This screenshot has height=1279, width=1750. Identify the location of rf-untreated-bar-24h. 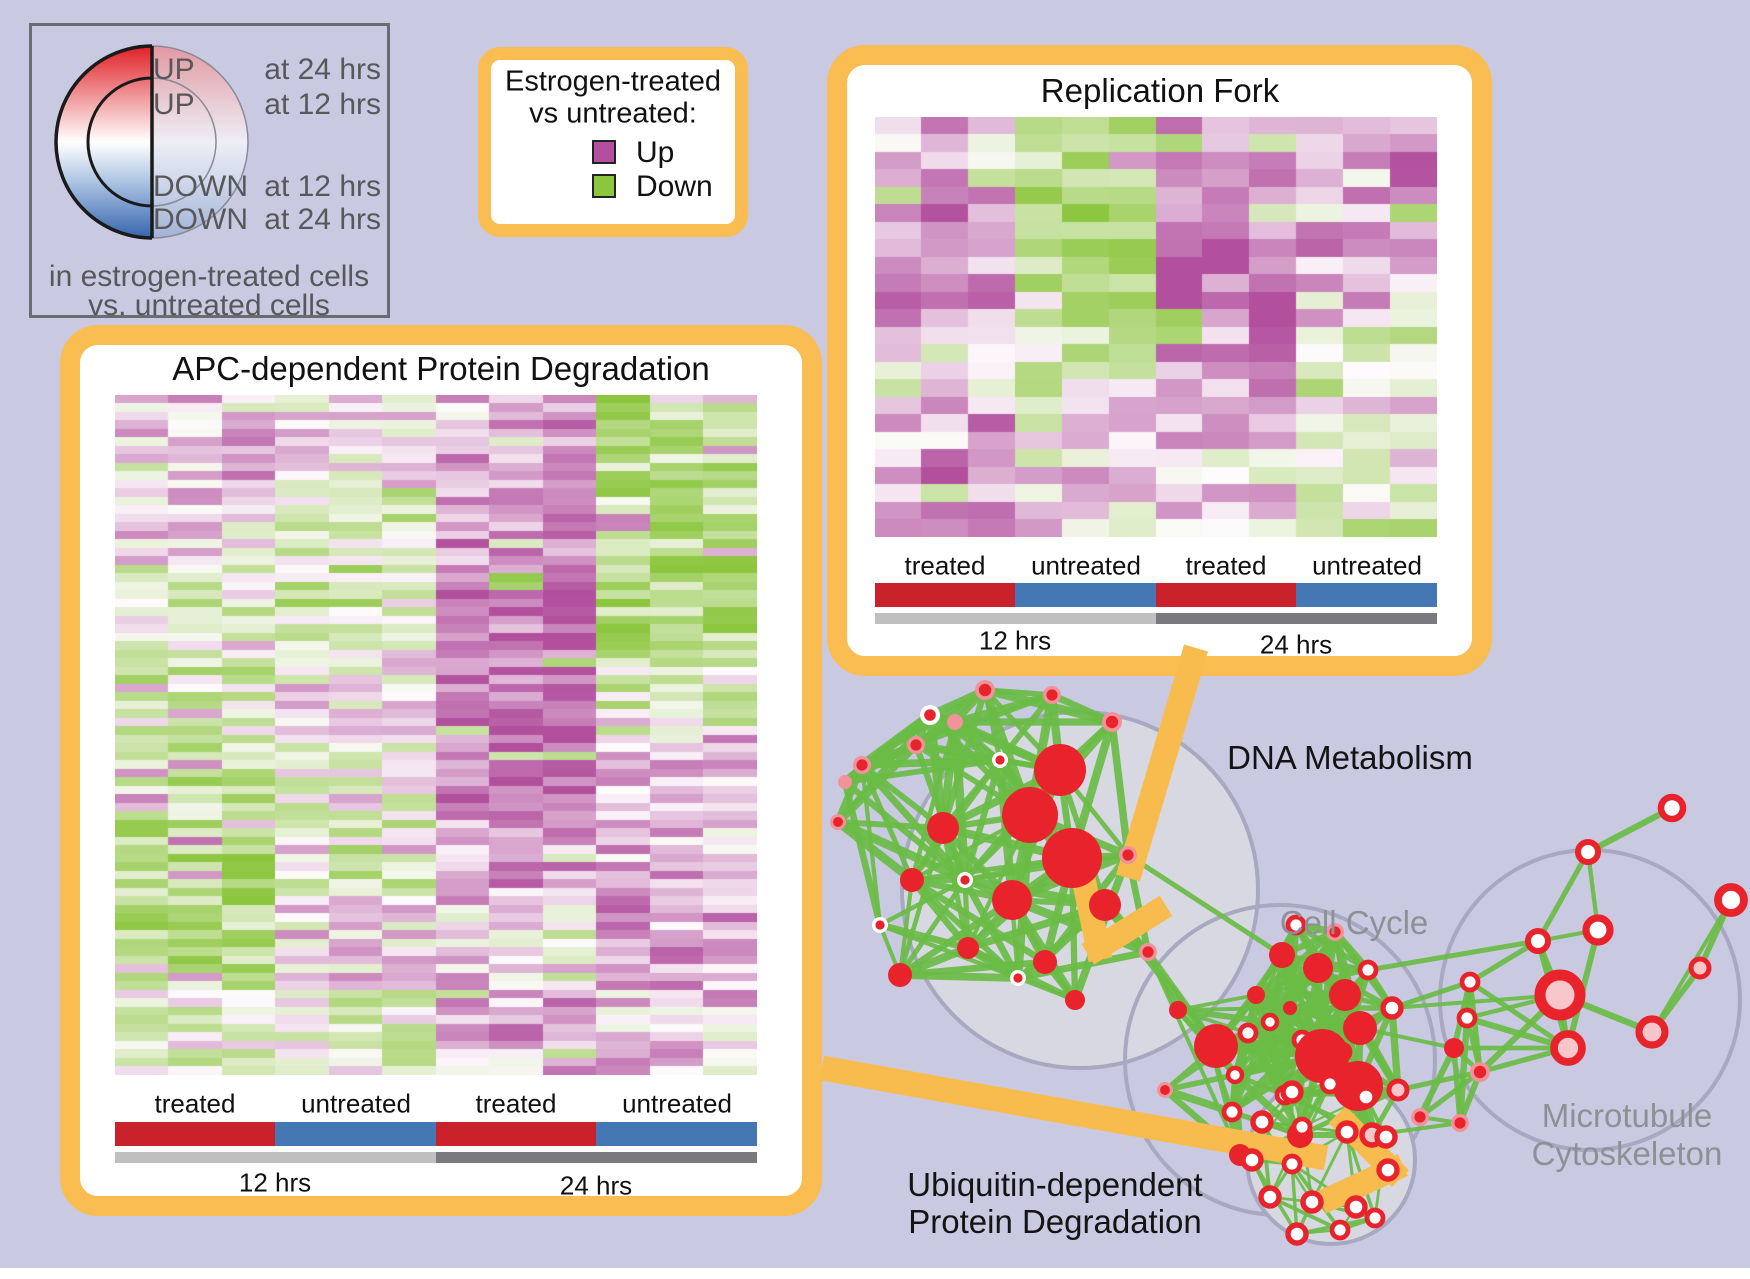
(1366, 595).